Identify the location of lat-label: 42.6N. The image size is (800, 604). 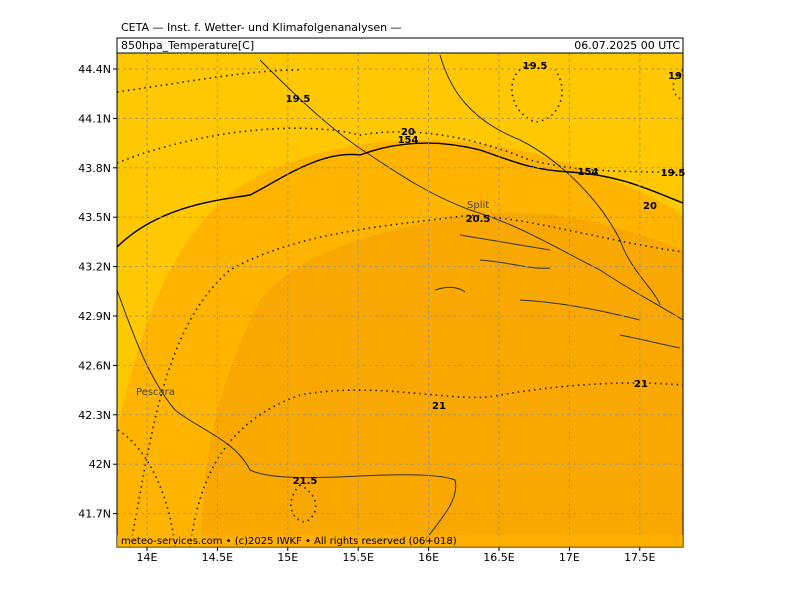
(94, 365).